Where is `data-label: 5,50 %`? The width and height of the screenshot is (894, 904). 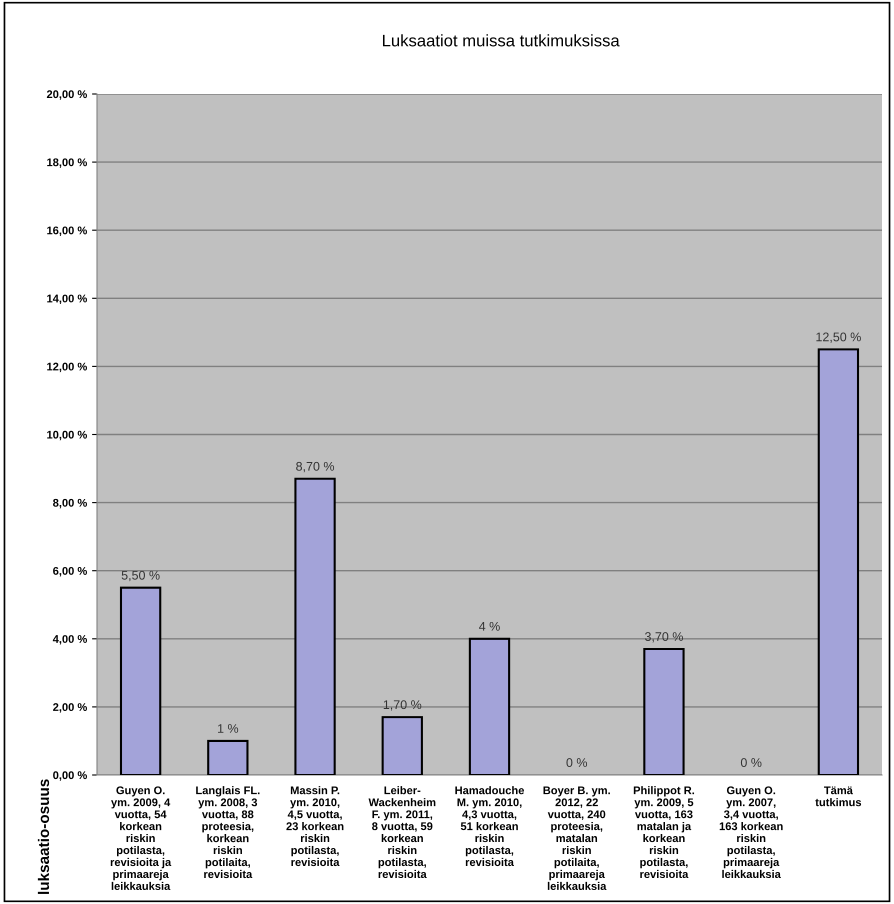
data-label: 5,50 % is located at coordinates (141, 576).